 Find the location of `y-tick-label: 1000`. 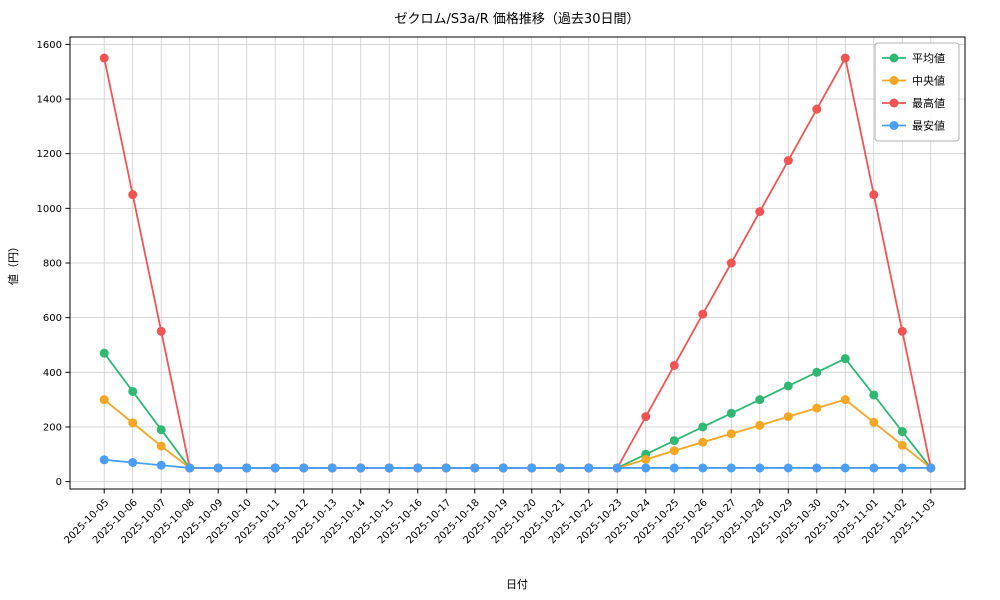

y-tick-label: 1000 is located at coordinates (49, 209).